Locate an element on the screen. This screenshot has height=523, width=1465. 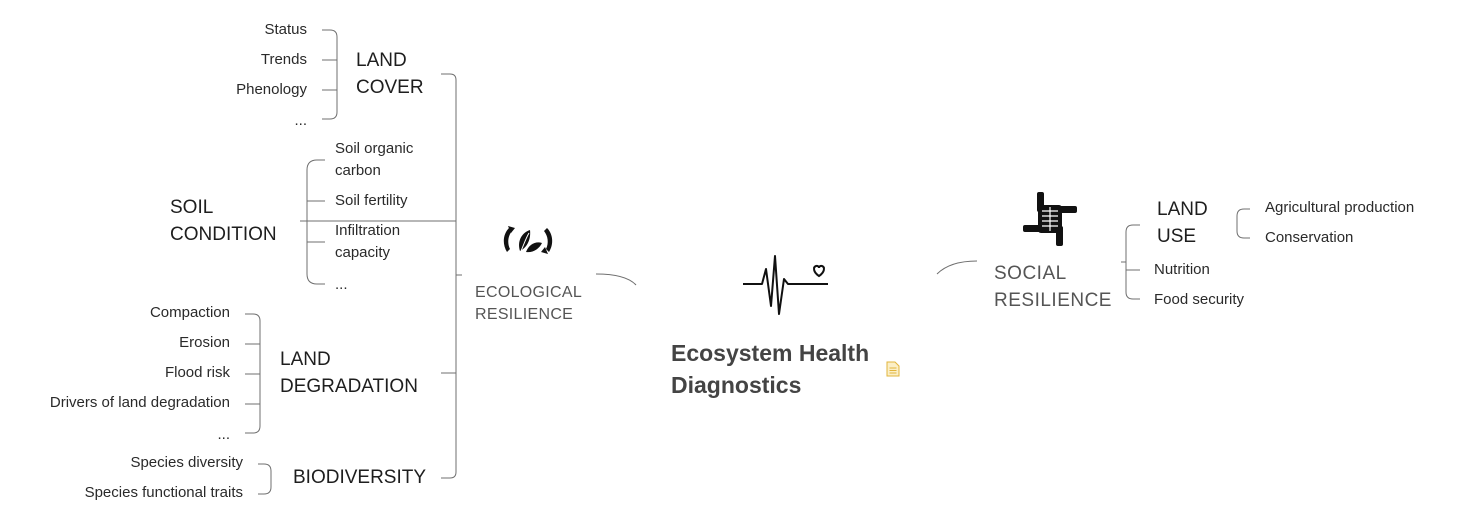
topic-land-cover: LAND COVER is located at coordinates (390, 74).